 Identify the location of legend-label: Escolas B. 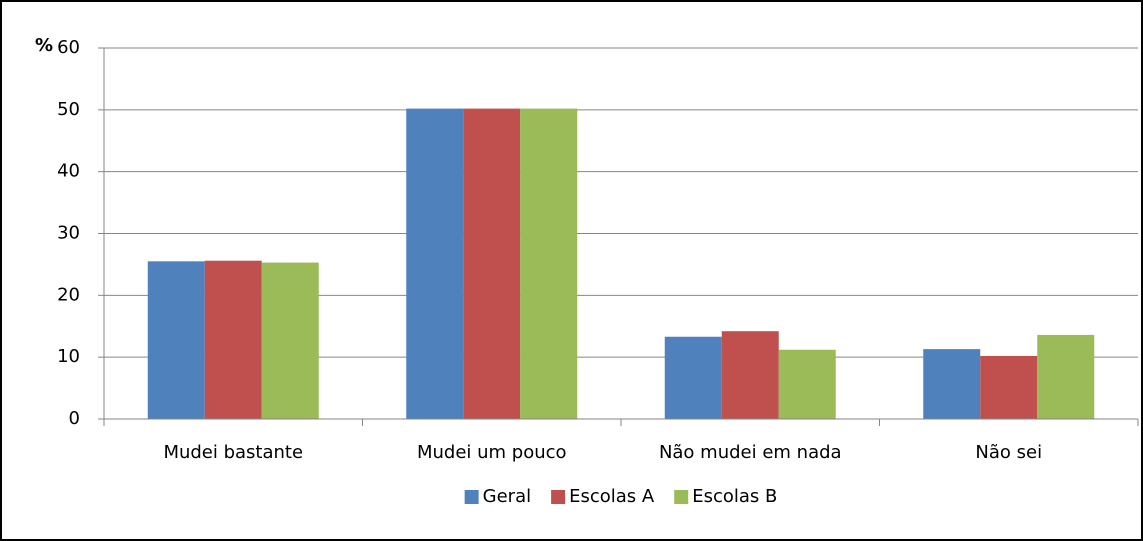
(734, 496).